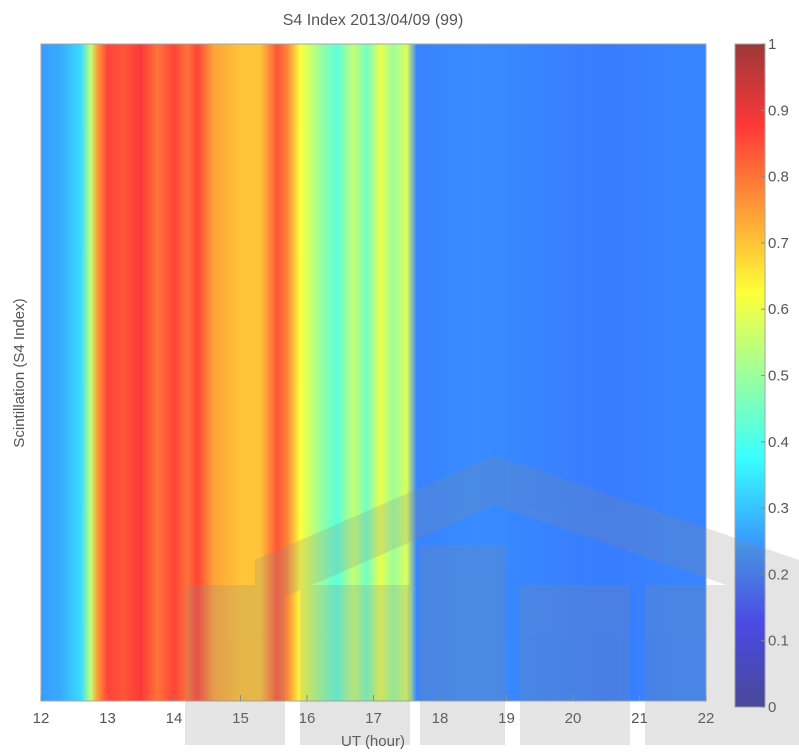  Describe the element at coordinates (722, 665) in the screenshot. I see `watermark-block-far` at that location.